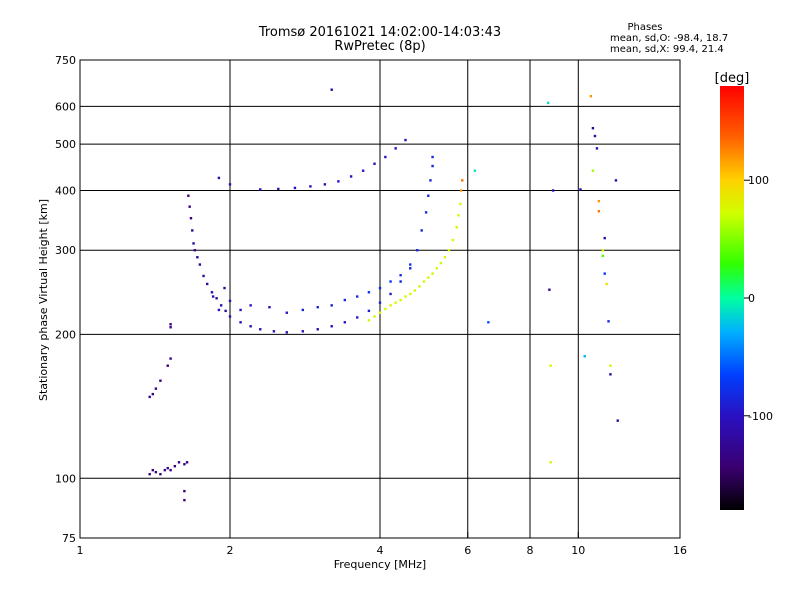 The width and height of the screenshot is (800, 600). I want to click on chart-title: Tromsø 20161021 14:02:00-14:03:43, so click(380, 32).